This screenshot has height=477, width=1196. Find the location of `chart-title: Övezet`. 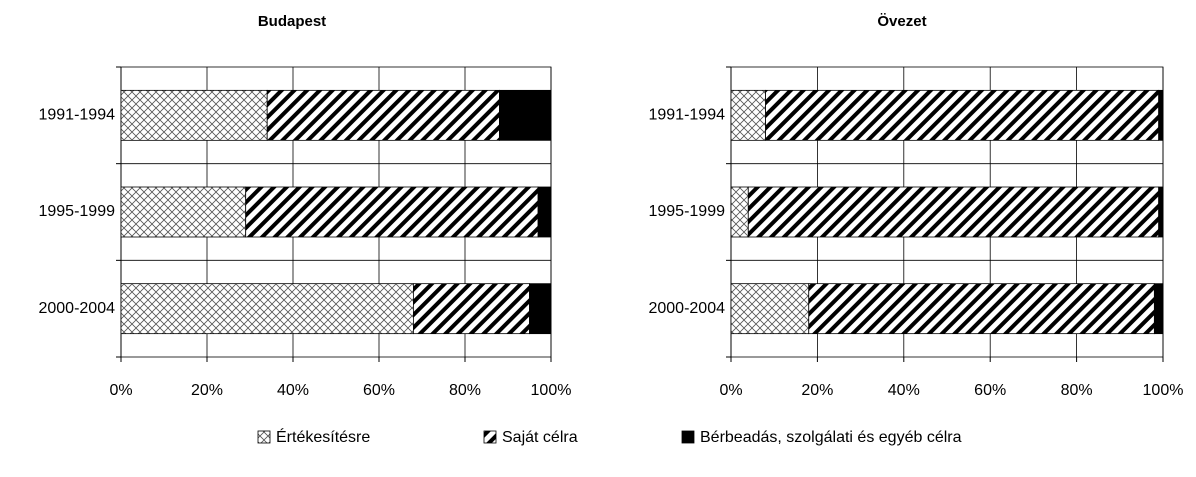

chart-title: Övezet is located at coordinates (901, 21).